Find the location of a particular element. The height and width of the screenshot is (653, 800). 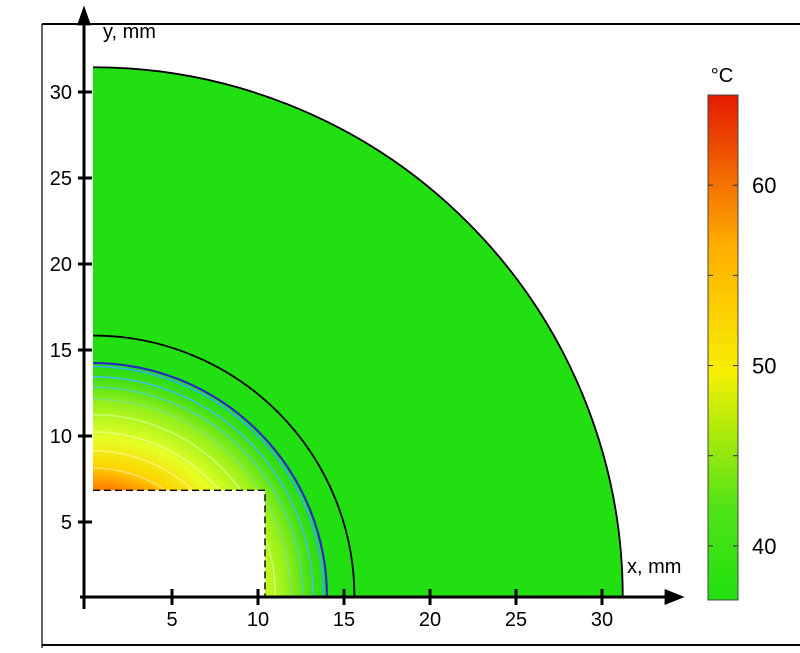

colorbar-tick-label: 60 is located at coordinates (764, 185).